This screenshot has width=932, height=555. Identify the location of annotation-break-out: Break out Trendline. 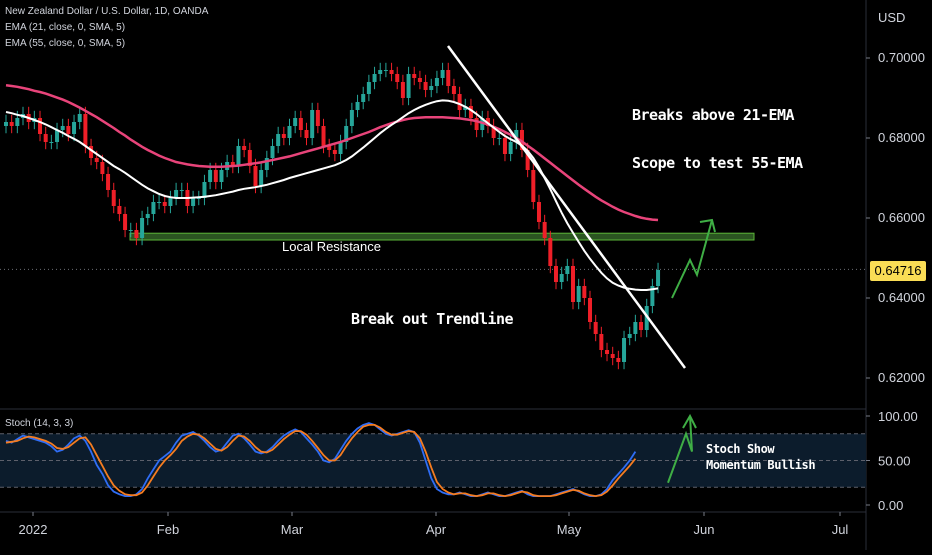
(432, 319).